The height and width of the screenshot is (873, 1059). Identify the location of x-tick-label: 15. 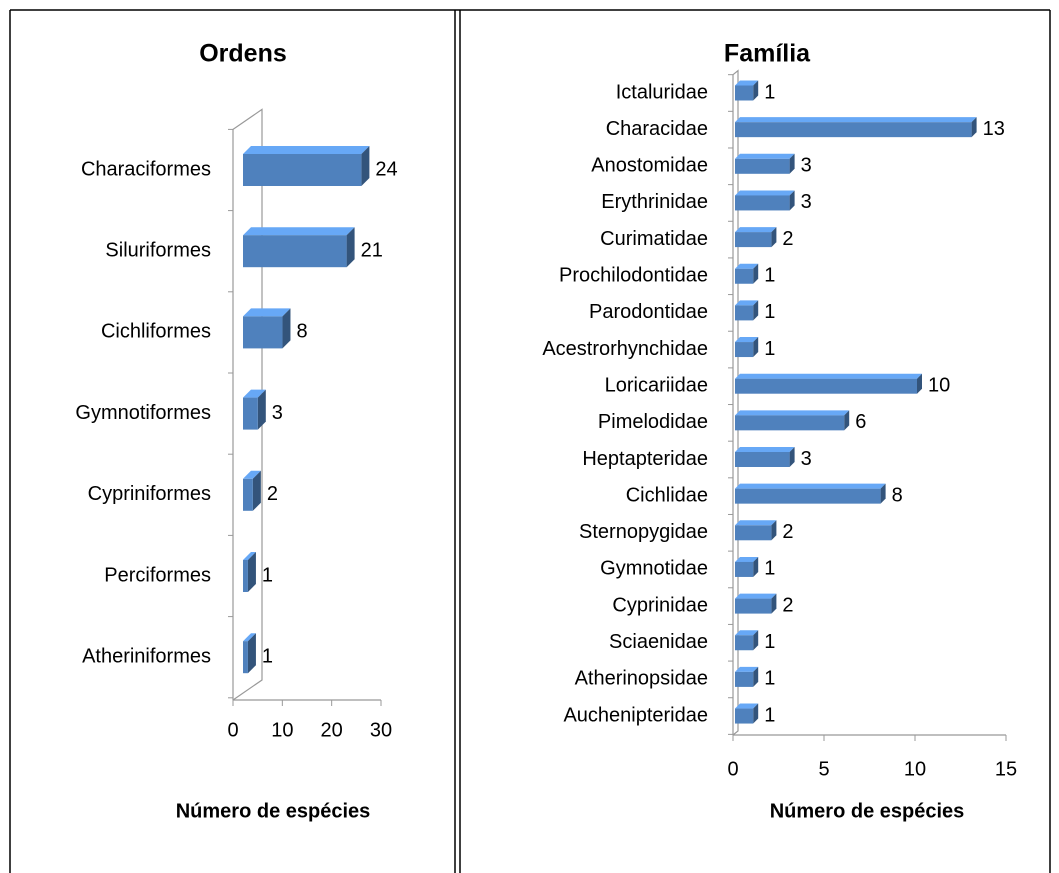
(1006, 769).